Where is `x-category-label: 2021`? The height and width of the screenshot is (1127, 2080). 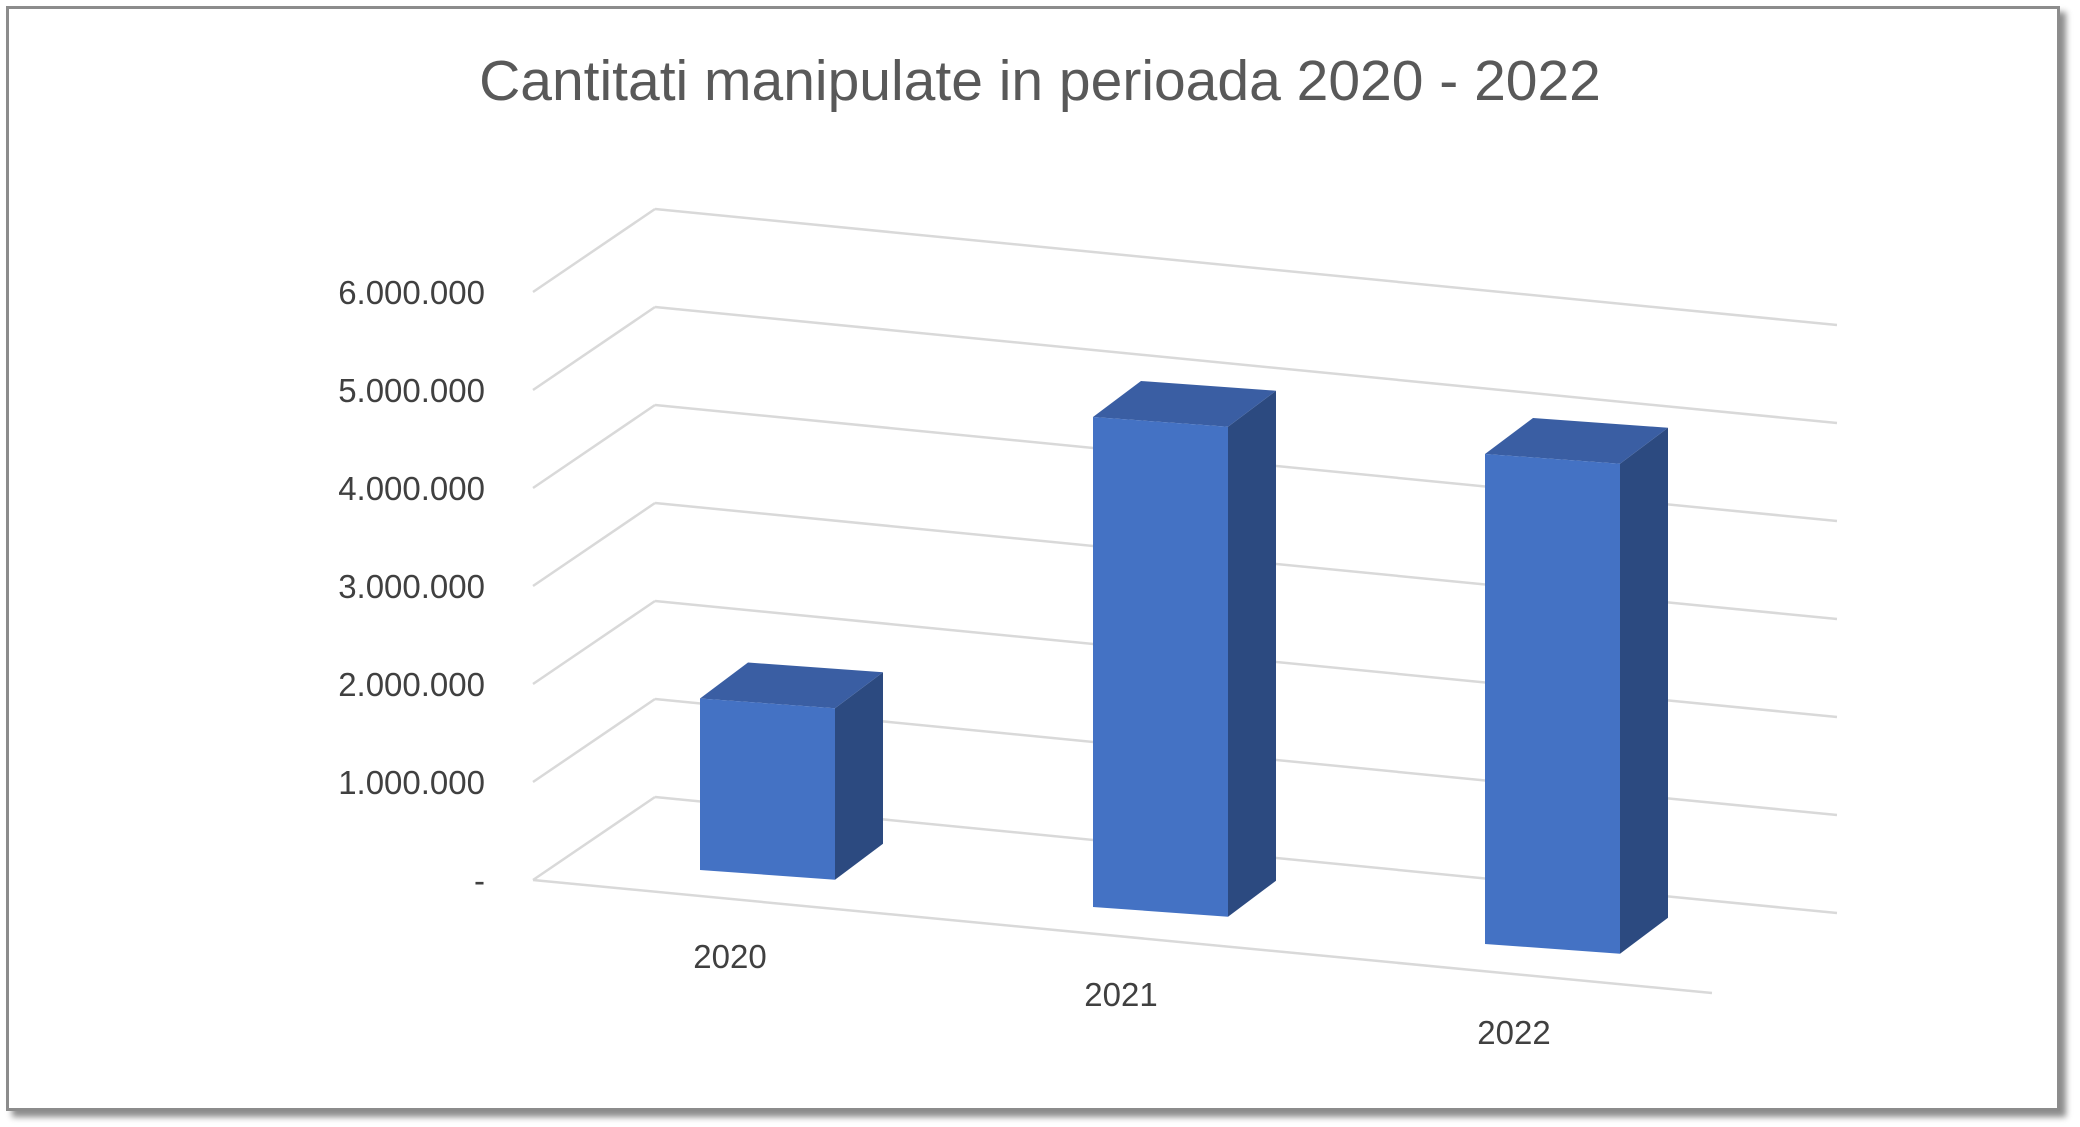
x-category-label: 2021 is located at coordinates (1120, 994).